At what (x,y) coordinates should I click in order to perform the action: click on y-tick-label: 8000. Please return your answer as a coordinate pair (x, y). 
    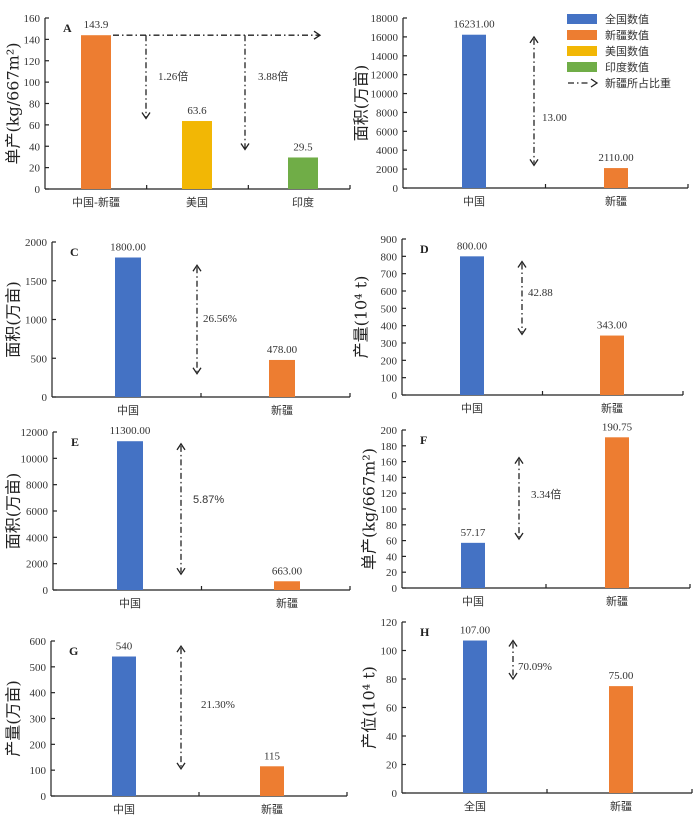
    Looking at the image, I should click on (37, 486).